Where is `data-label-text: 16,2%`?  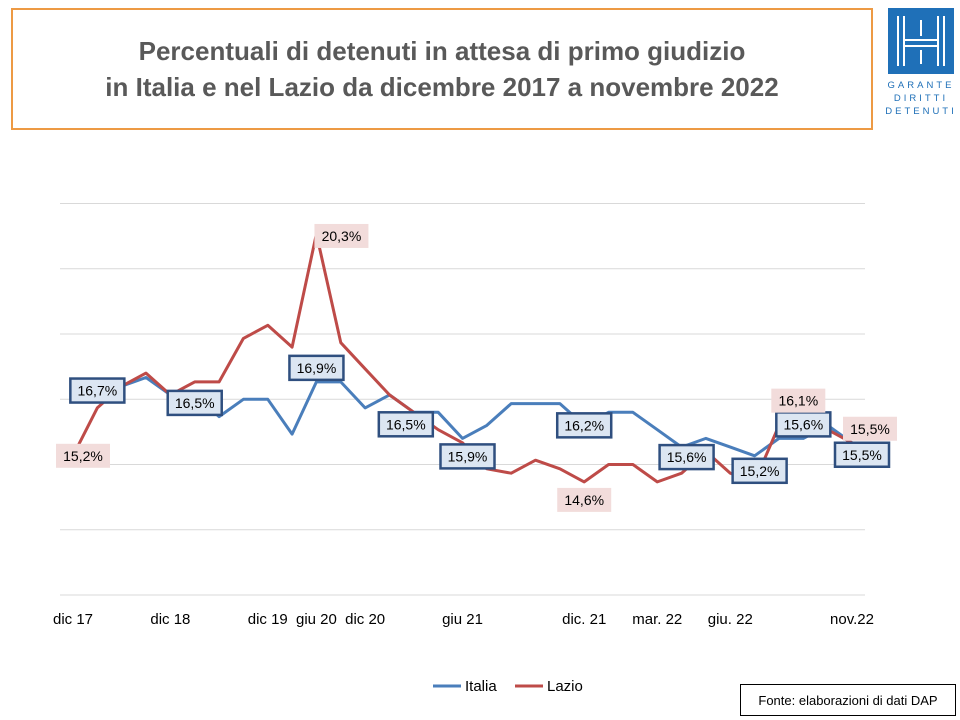 data-label-text: 16,2% is located at coordinates (584, 425).